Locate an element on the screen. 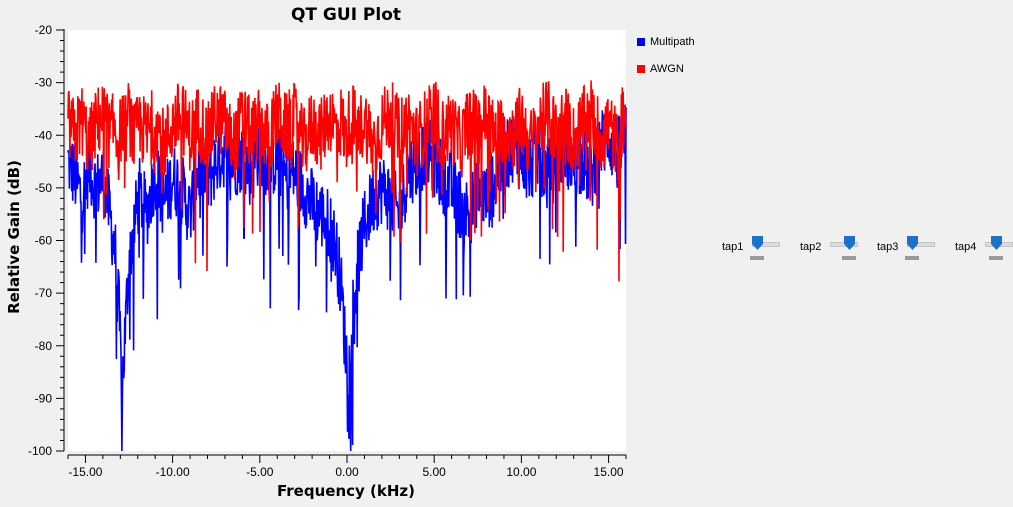  tap2-slider: tap2 is located at coordinates (830, 248).